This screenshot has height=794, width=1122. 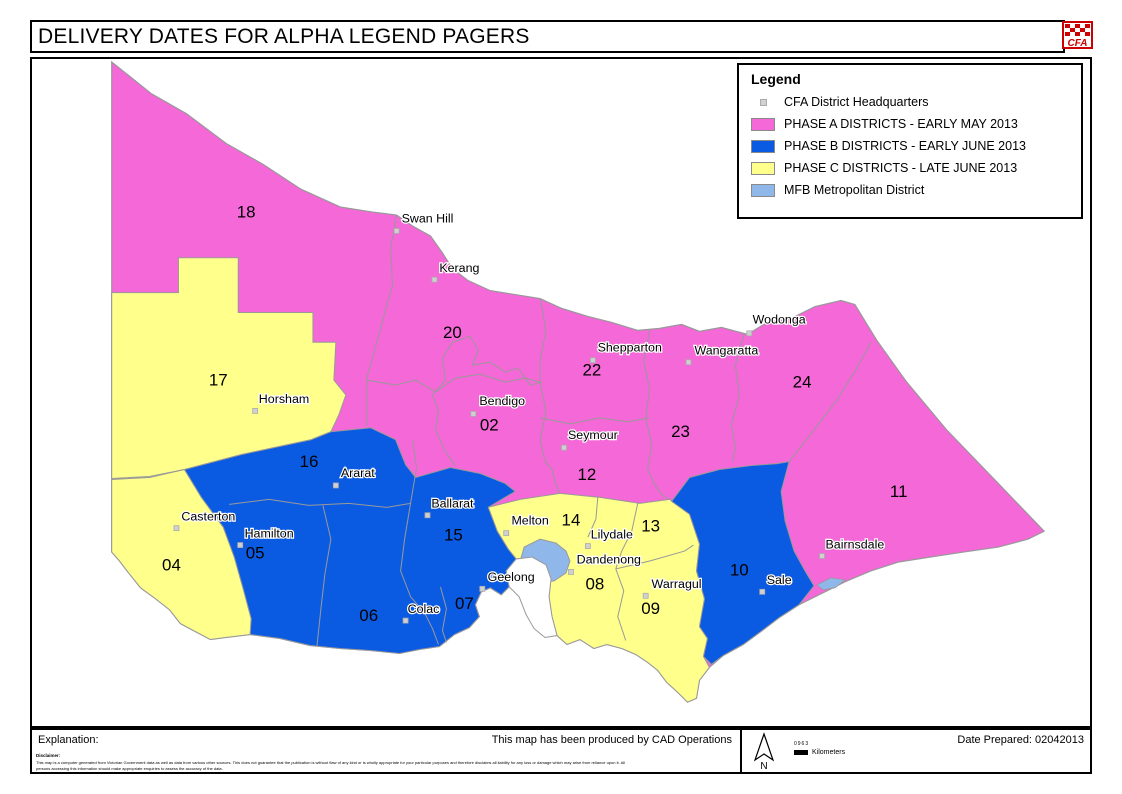 What do you see at coordinates (591, 370) in the screenshot?
I see `district-number-22: 22` at bounding box center [591, 370].